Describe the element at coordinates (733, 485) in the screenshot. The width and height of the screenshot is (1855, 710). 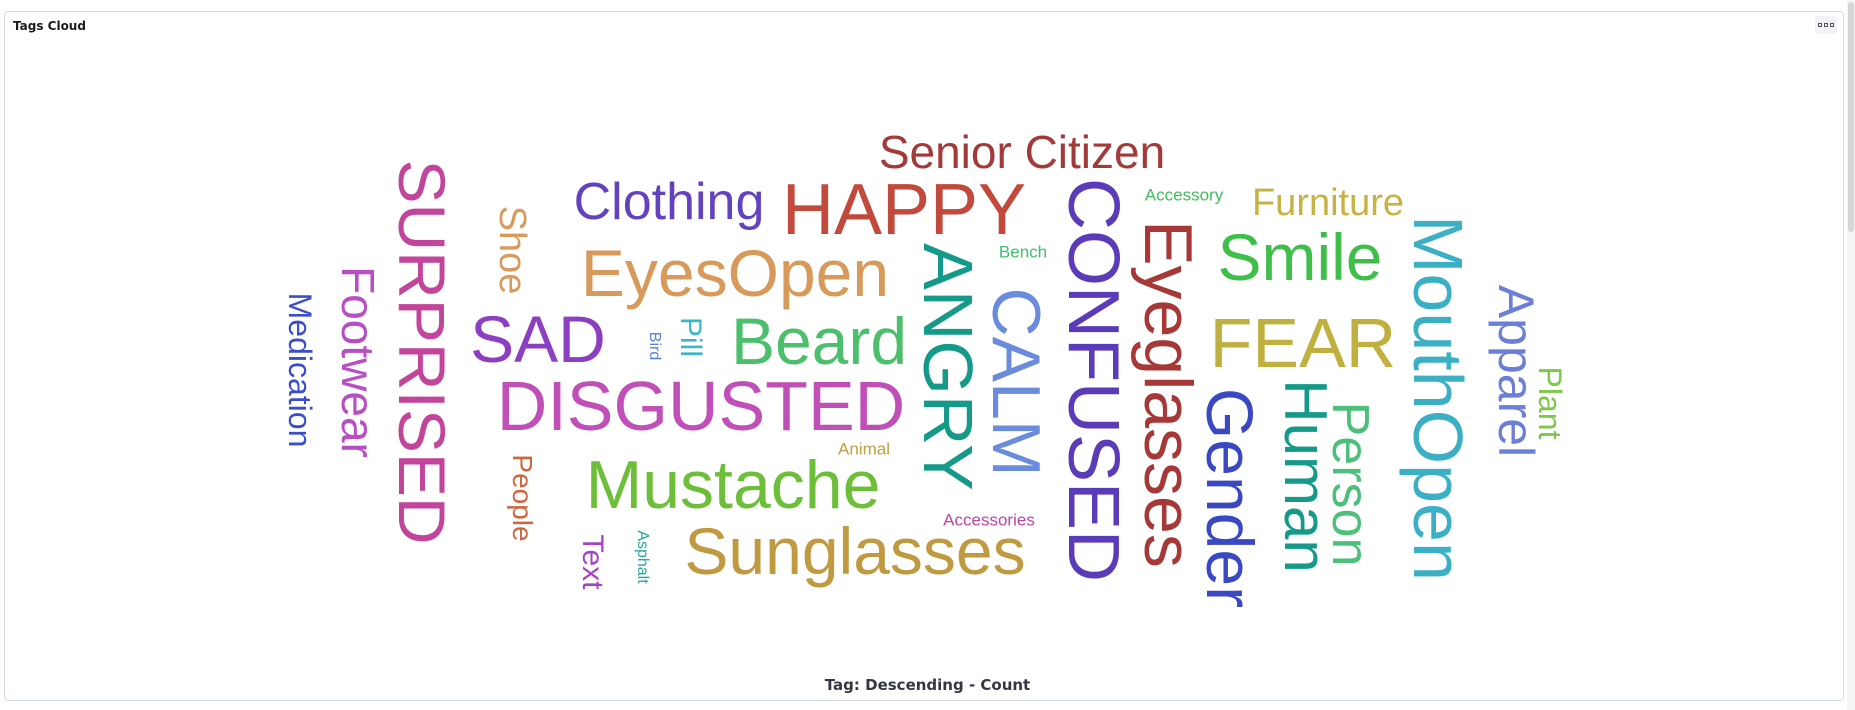
I see `tag-mustache: Mustache` at that location.